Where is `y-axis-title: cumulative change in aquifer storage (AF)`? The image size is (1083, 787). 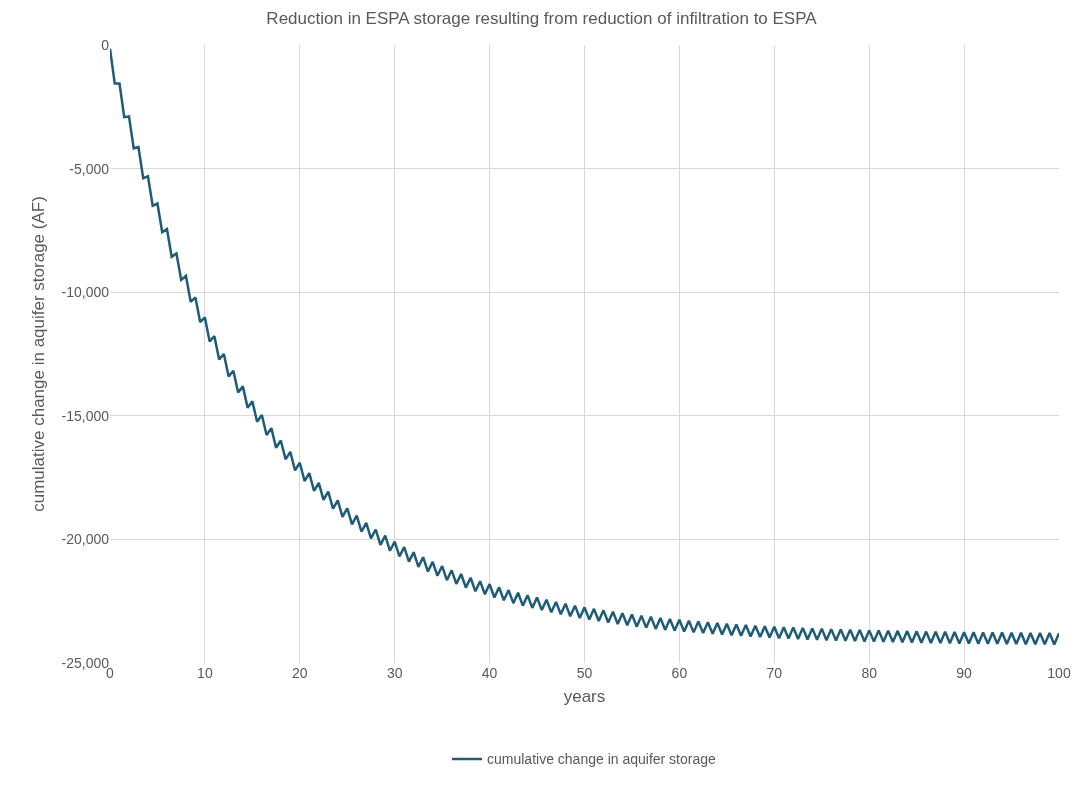 y-axis-title: cumulative change in aquifer storage (AF) is located at coordinates (39, 354).